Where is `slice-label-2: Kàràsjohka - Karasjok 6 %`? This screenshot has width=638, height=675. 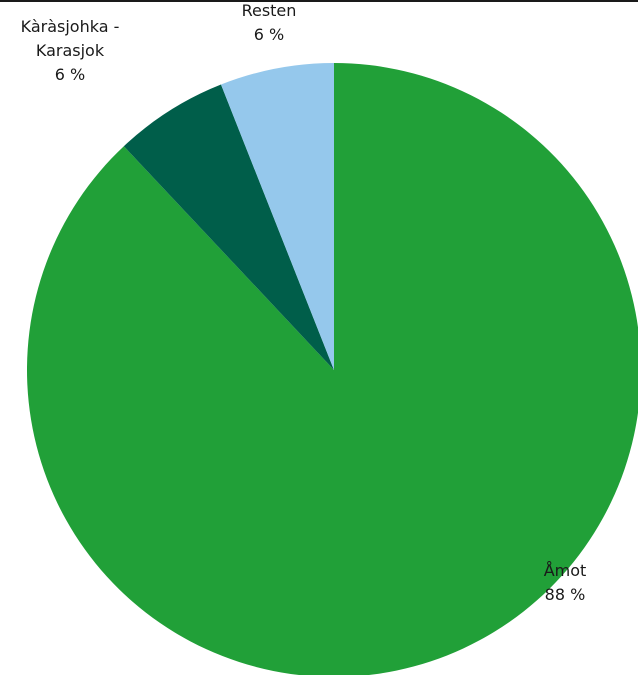
slice-label-2: Kàràsjohka - Karasjok 6 % is located at coordinates (70, 50).